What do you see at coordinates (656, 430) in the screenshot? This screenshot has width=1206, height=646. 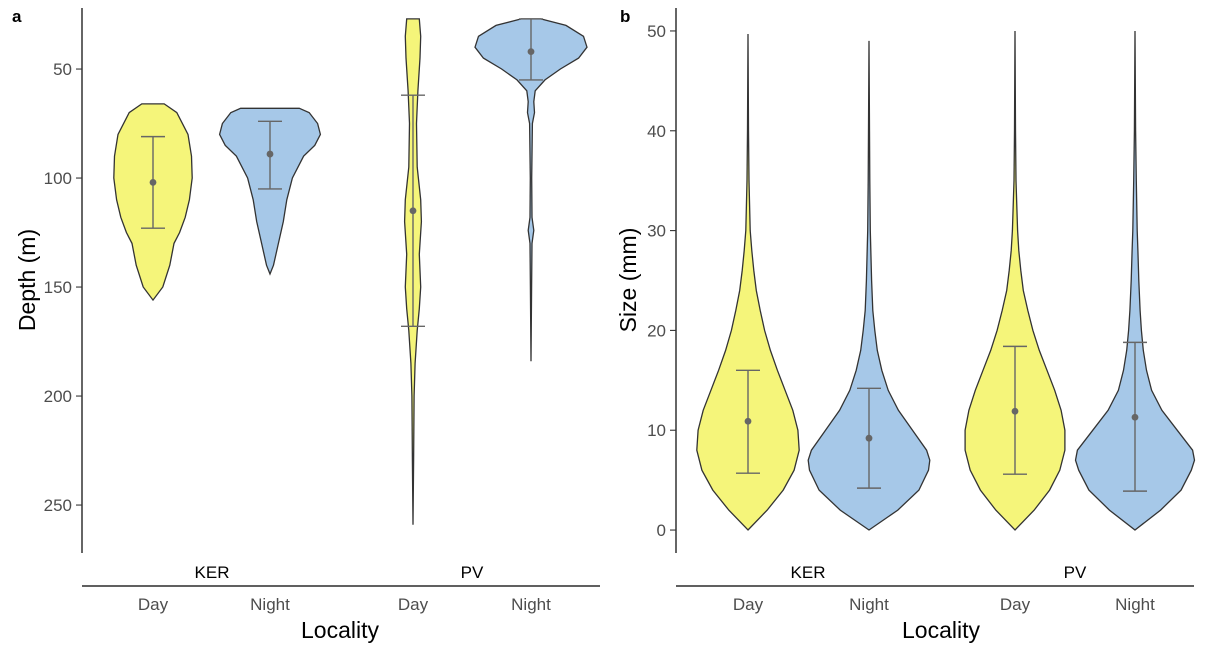 I see `y-tick-label: 10` at bounding box center [656, 430].